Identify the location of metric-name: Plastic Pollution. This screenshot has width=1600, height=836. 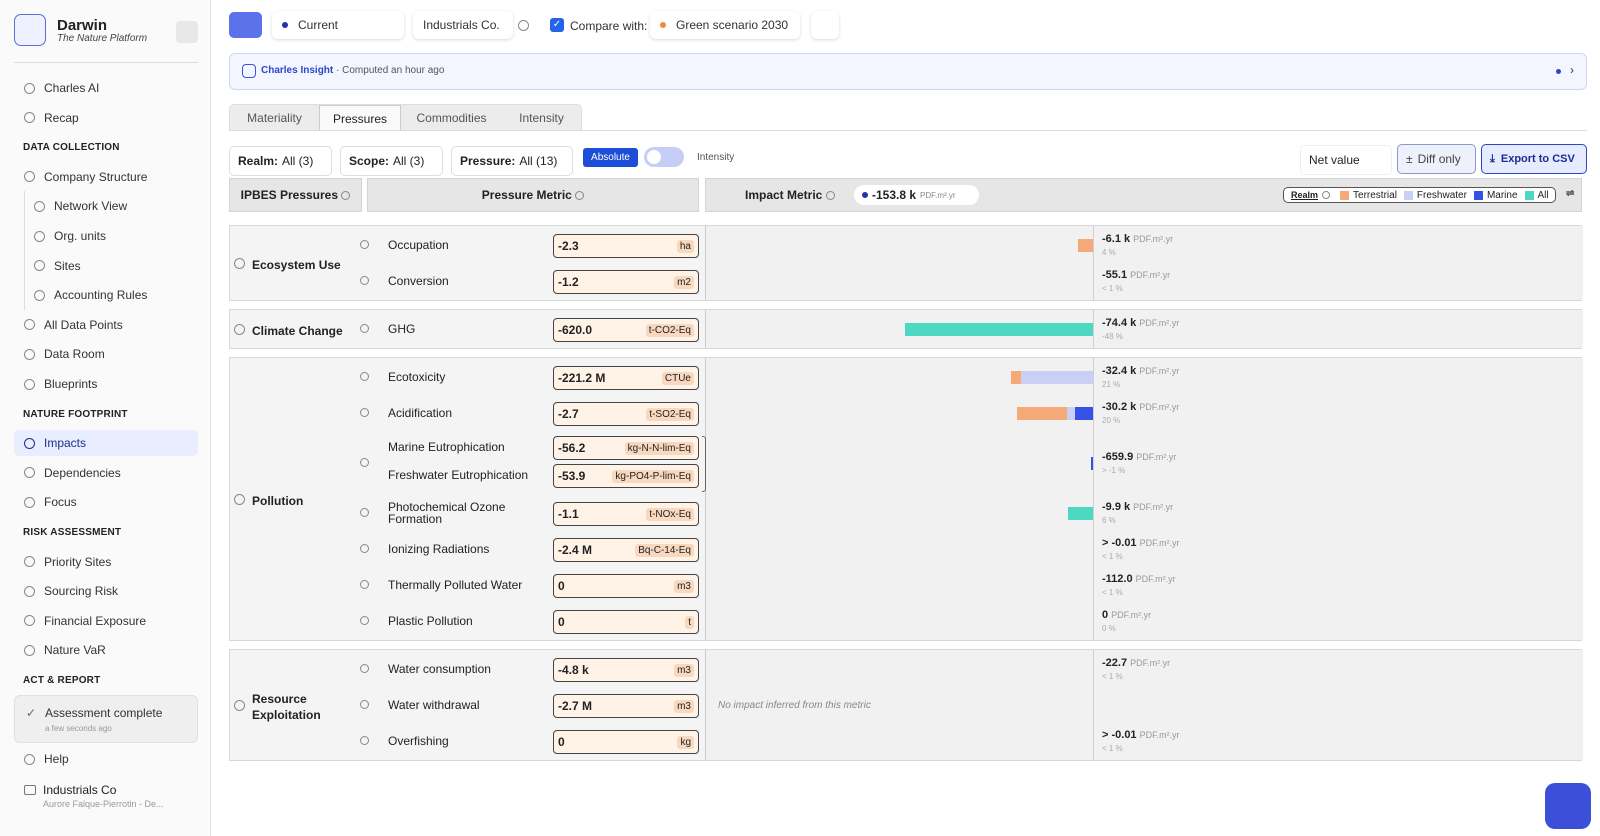
(430, 621).